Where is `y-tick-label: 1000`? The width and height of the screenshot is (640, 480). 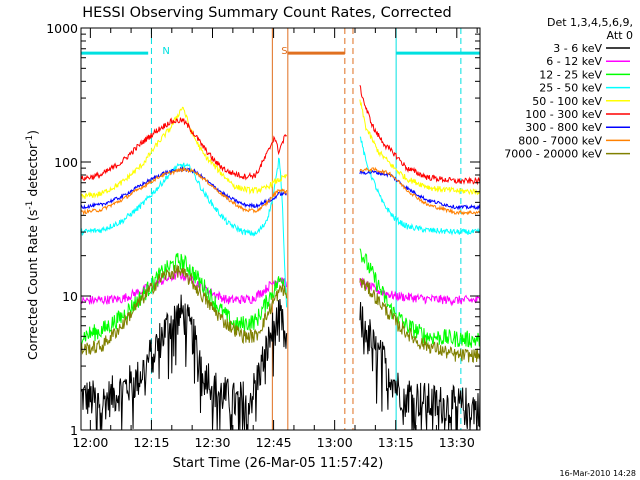 y-tick-label: 1000 is located at coordinates (62, 28).